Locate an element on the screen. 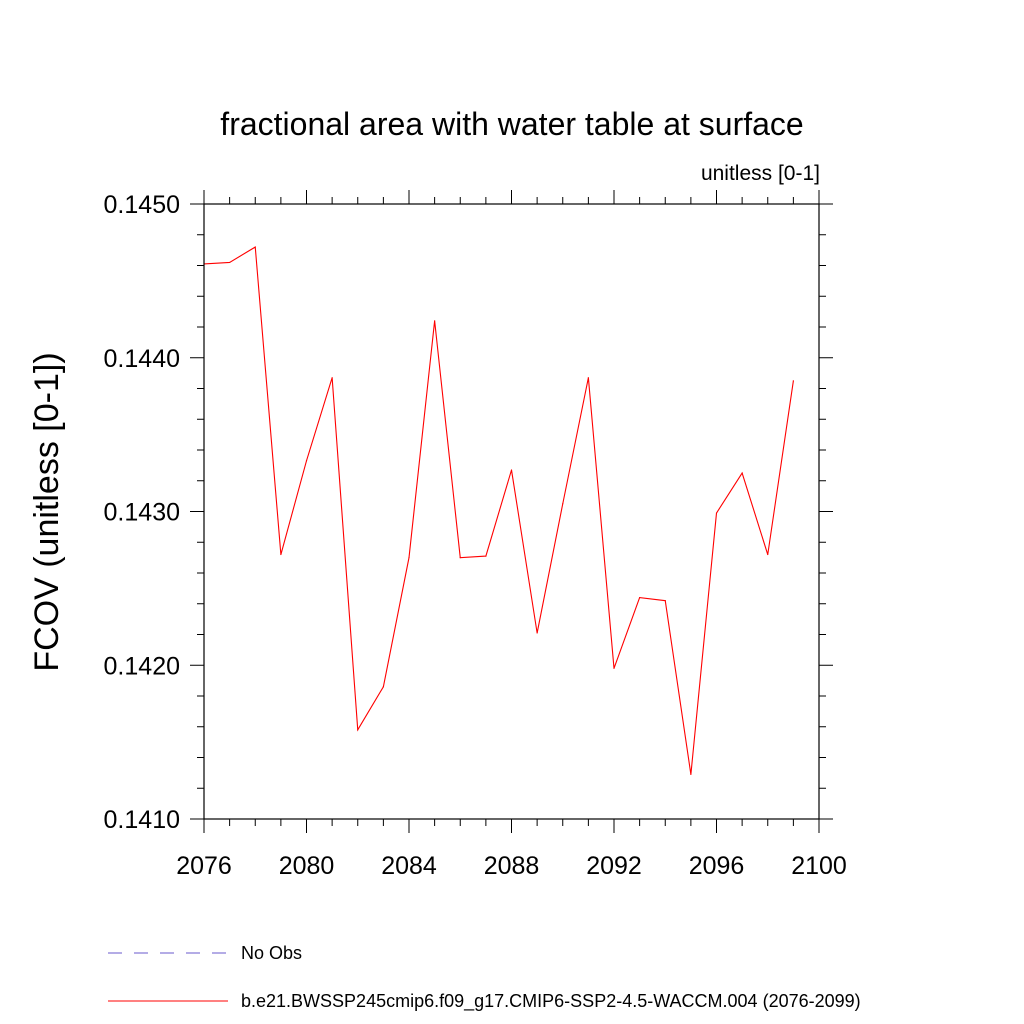  x-tick-label: 2076 is located at coordinates (204, 866).